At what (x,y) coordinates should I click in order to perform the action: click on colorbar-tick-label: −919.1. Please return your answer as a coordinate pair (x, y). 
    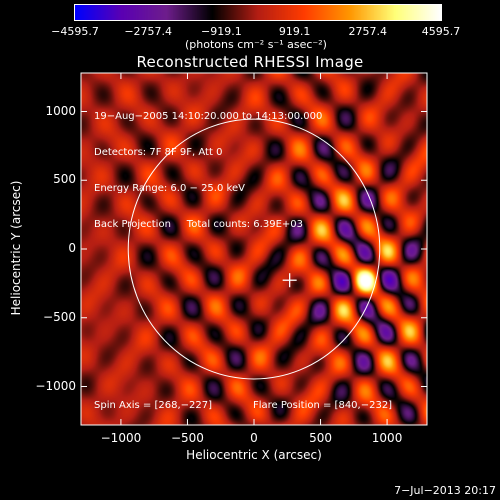
    Looking at the image, I should click on (221, 31).